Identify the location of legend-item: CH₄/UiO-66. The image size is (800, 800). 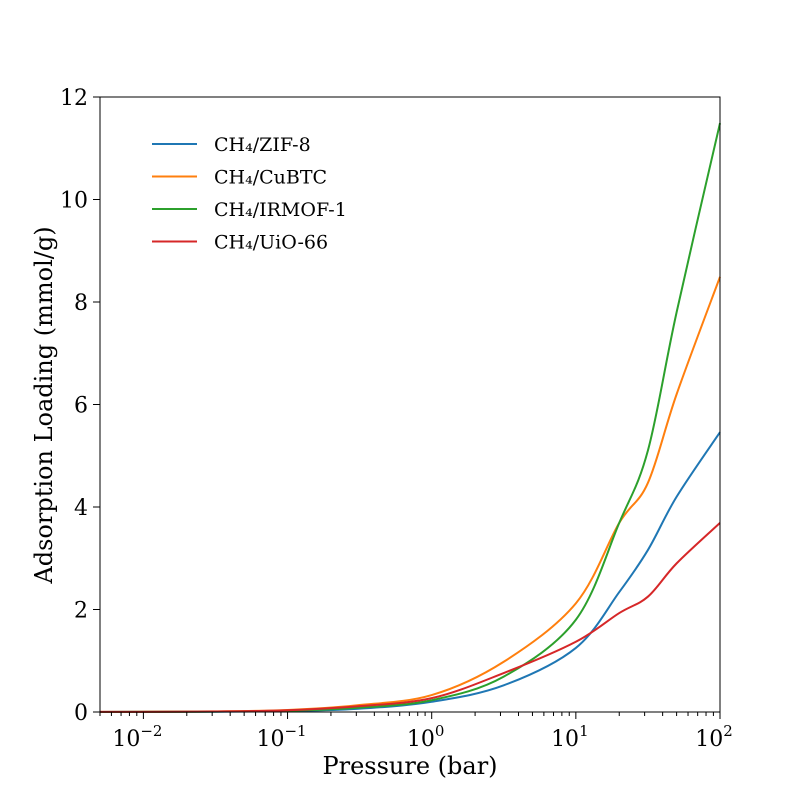
(240, 243).